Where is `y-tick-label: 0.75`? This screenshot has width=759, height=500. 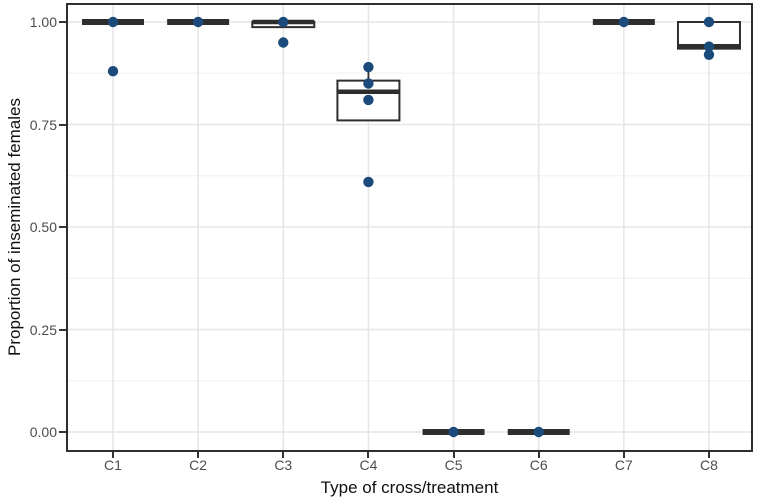
y-tick-label: 0.75 is located at coordinates (43, 124).